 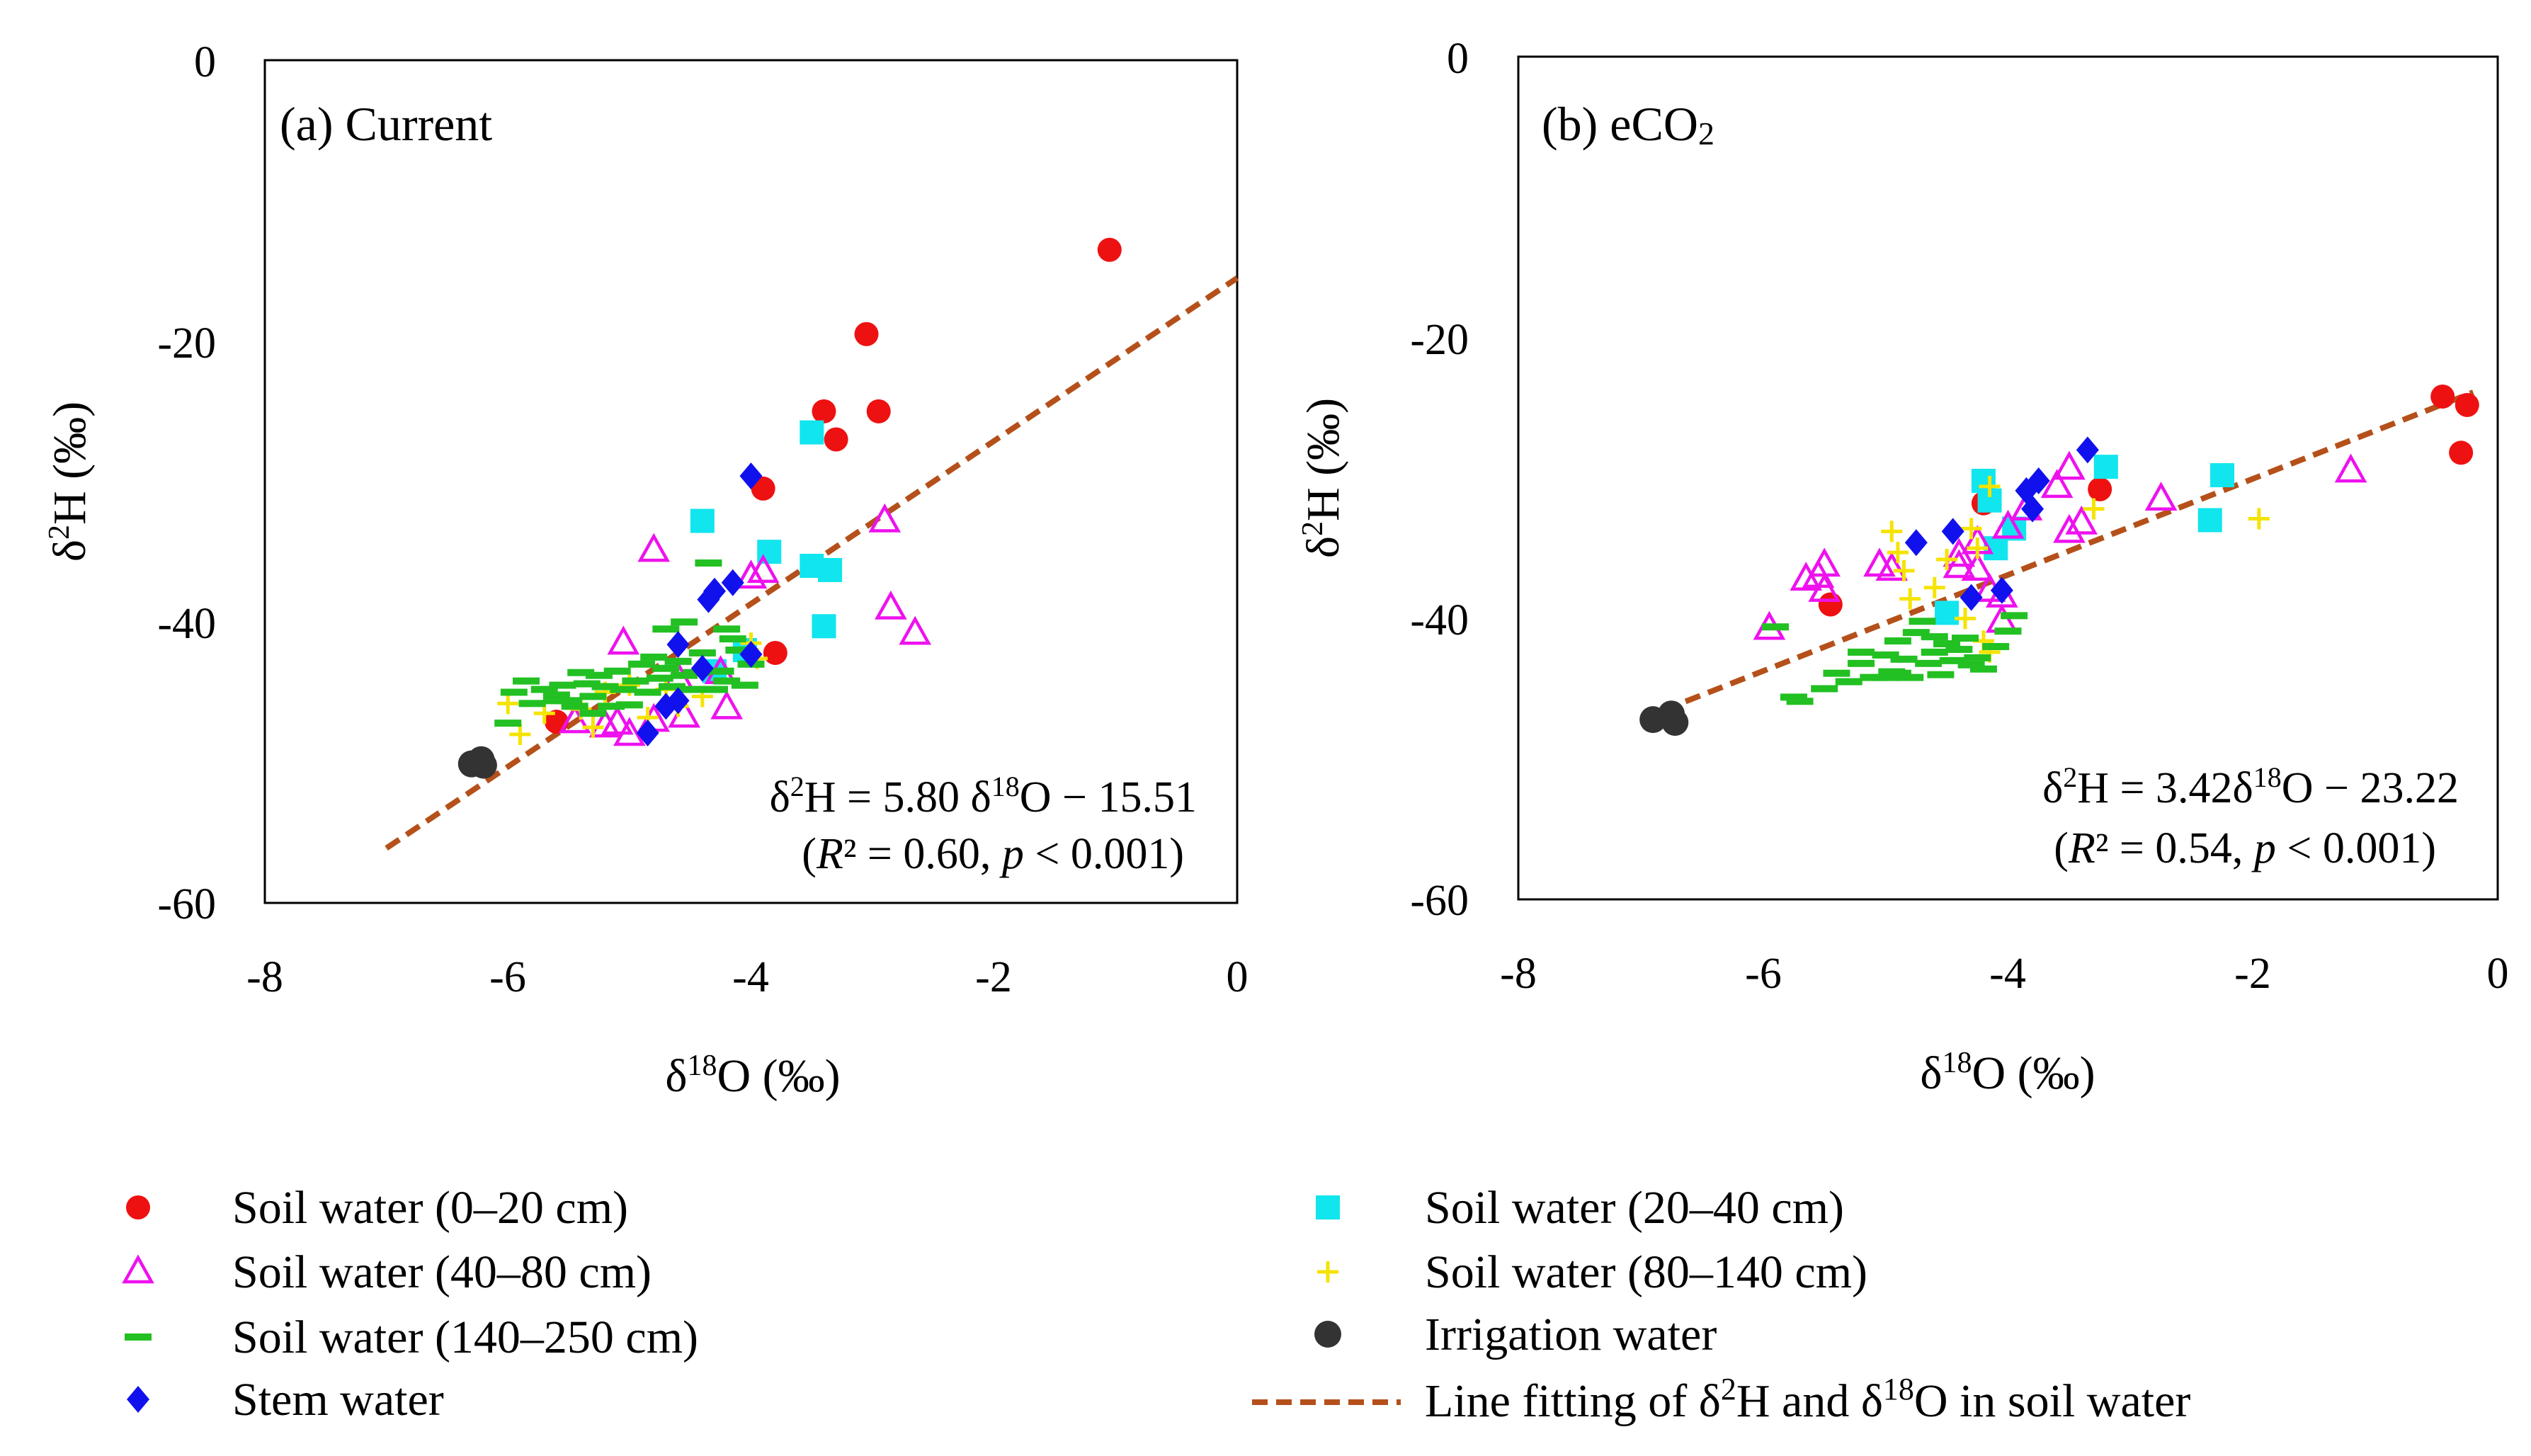 I want to click on legend-label-soil-40-80: Soil water (40–80 cm), so click(x=442, y=1272).